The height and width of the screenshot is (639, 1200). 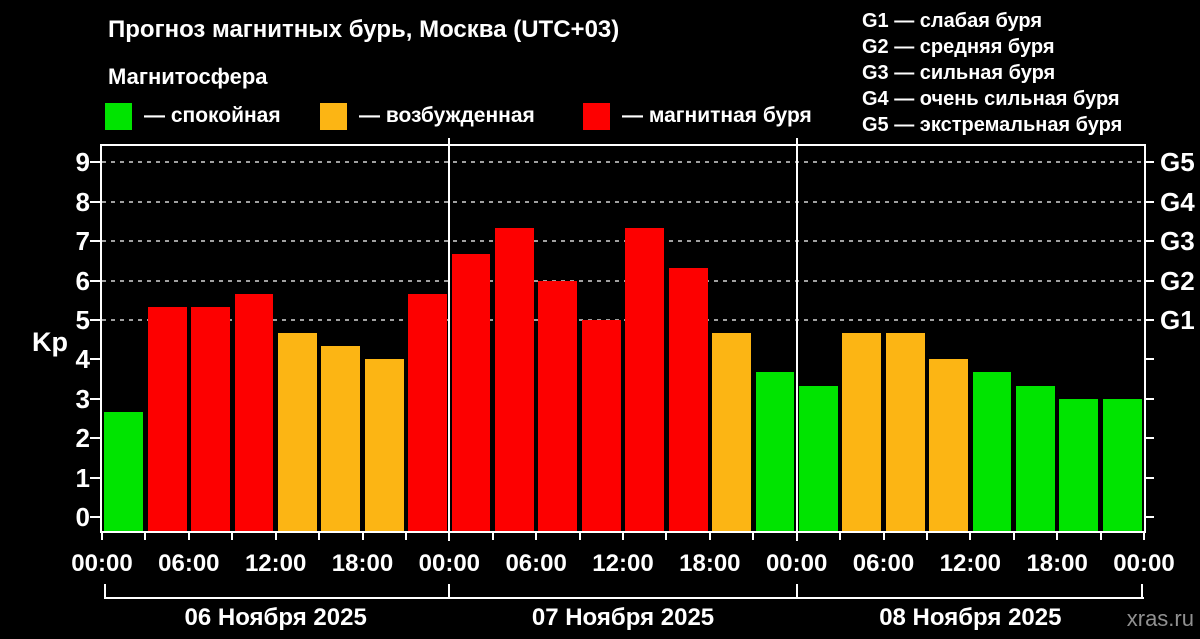 What do you see at coordinates (471, 392) in the screenshot?
I see `bar-day2-h0` at bounding box center [471, 392].